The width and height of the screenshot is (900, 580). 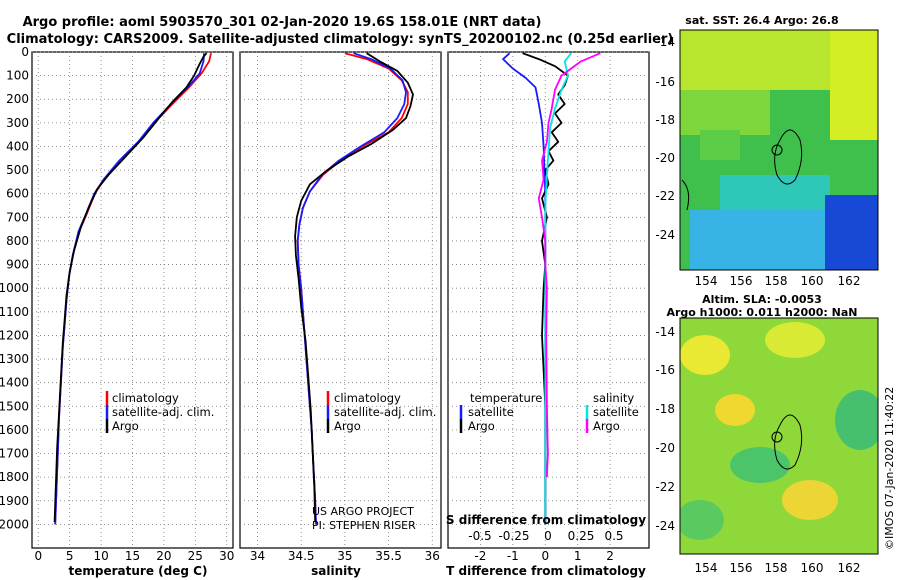 I want to click on sla-lat-ticks: -14 -16 -18 -20 -22 -24, so click(x=665, y=429).